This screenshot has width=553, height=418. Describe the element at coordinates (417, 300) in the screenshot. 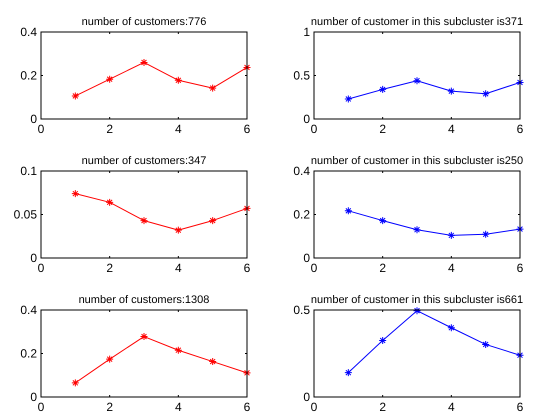

I see `chart-title: number of customer in this subcluster is661` at that location.